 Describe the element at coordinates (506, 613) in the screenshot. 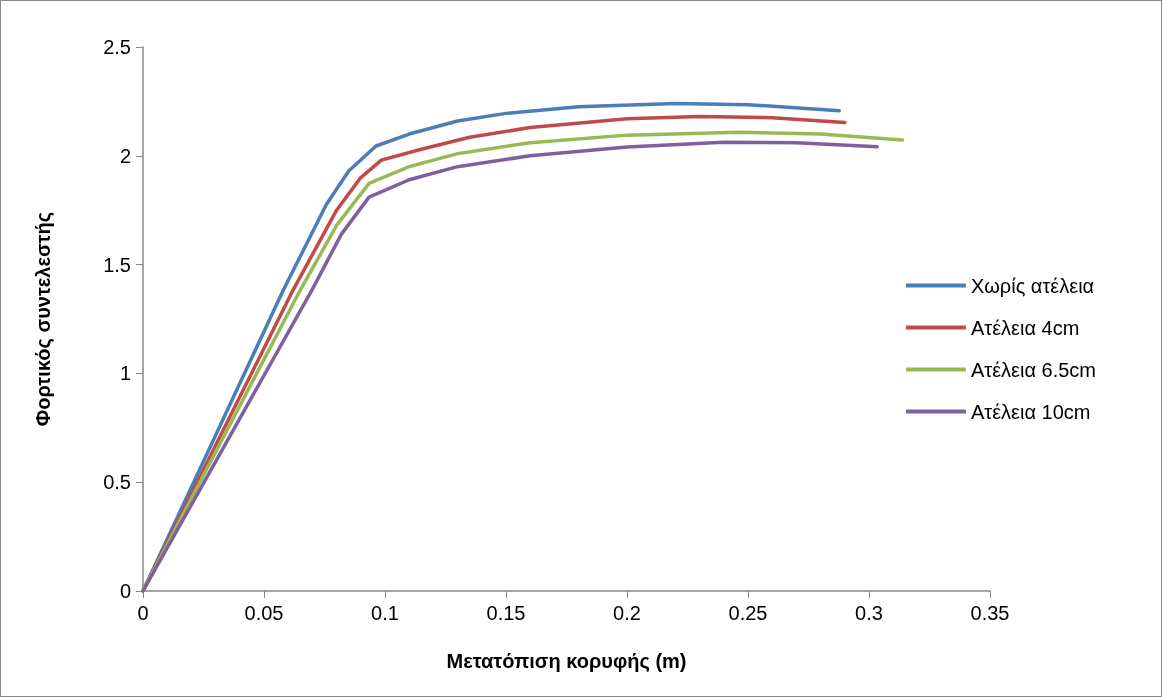

I see `x-tick-label: 0.15` at that location.